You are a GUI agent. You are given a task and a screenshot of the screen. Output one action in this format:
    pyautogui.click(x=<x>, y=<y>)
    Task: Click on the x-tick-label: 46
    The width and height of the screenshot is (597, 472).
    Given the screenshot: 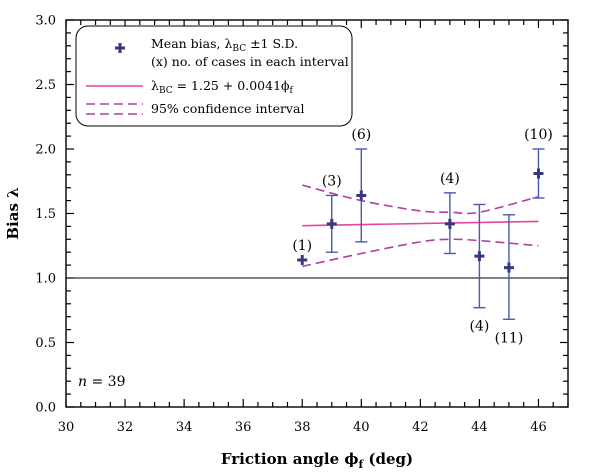 What is the action you would take?
    pyautogui.click(x=538, y=427)
    